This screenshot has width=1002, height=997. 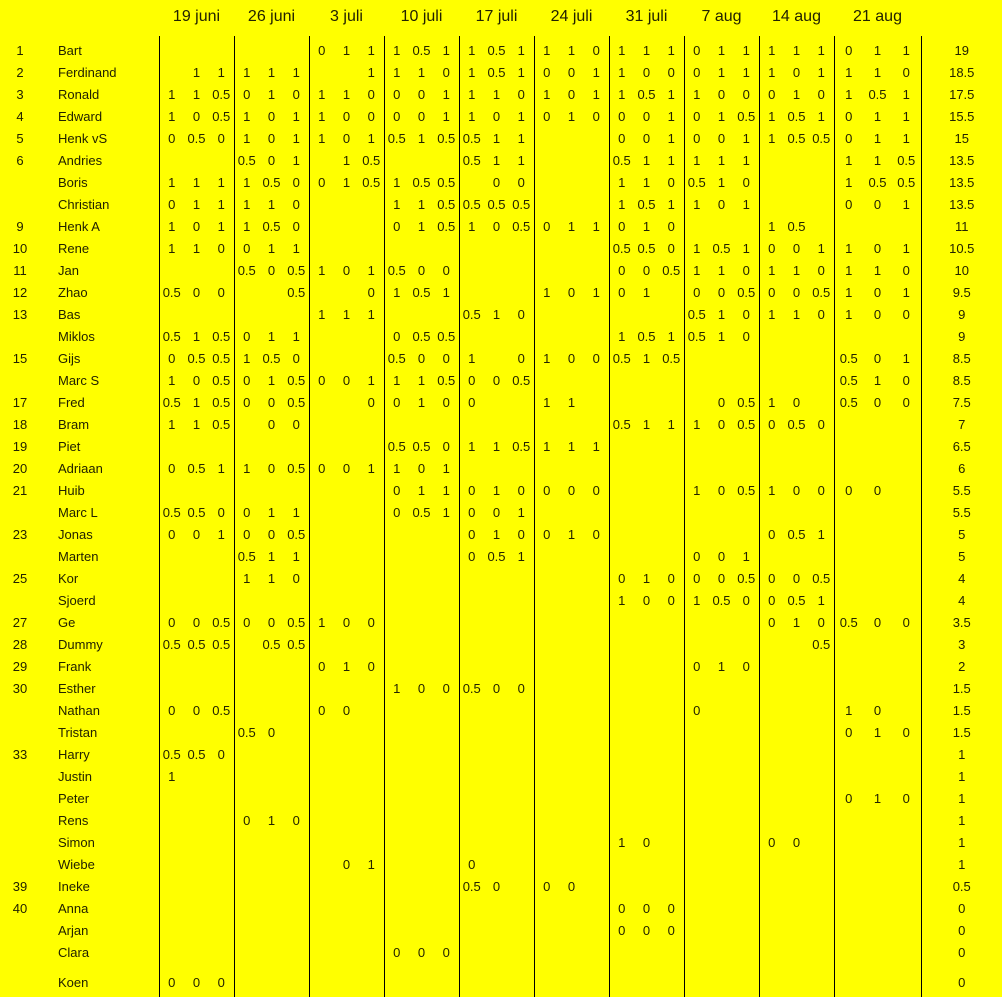 I want to click on player-name: Rens, so click(x=73, y=820).